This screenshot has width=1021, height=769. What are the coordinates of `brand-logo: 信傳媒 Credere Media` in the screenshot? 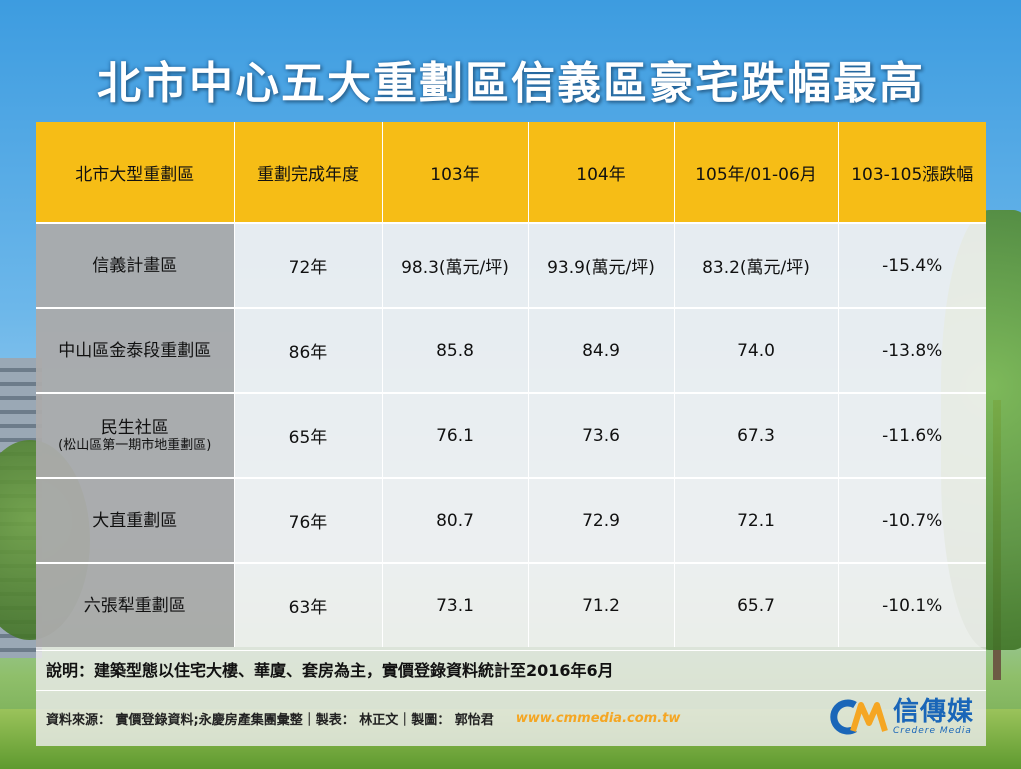 It's located at (899, 717).